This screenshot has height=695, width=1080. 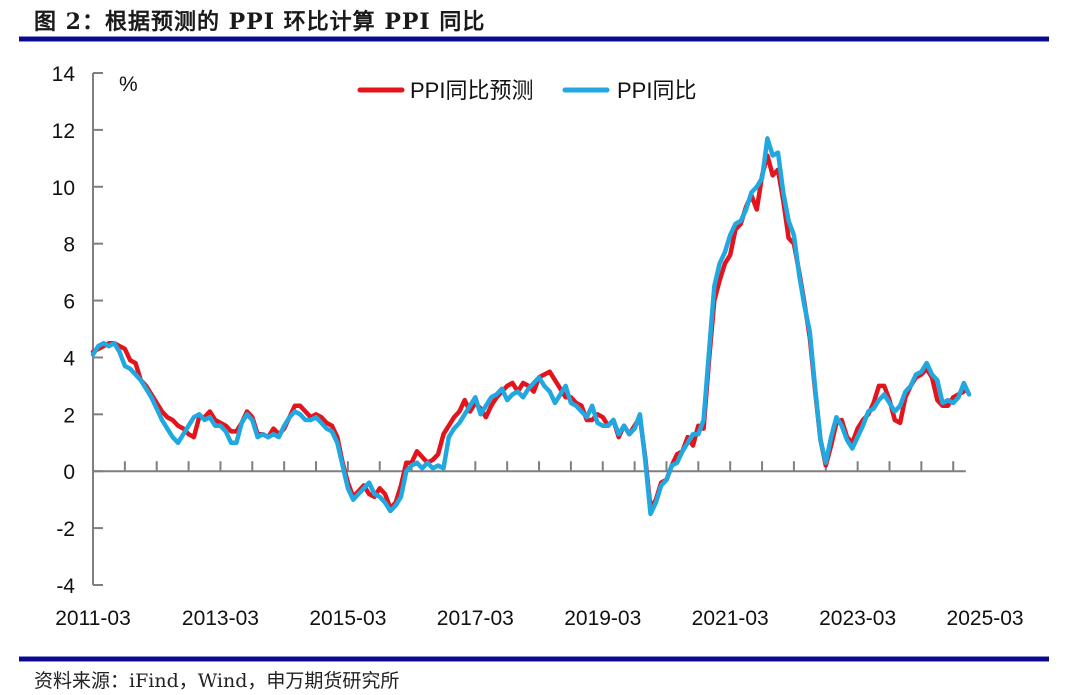 What do you see at coordinates (730, 618) in the screenshot?
I see `x-tick-label: 2021-03` at bounding box center [730, 618].